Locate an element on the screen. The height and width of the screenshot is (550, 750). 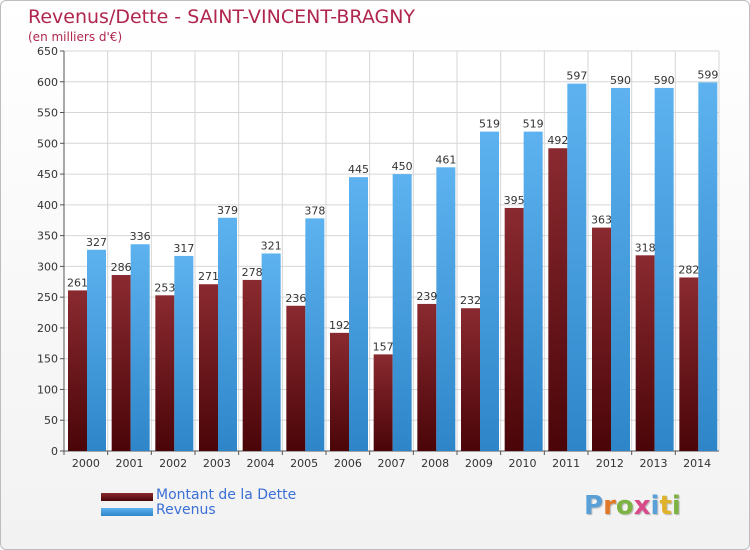
data-label-revenus: 599 is located at coordinates (707, 74).